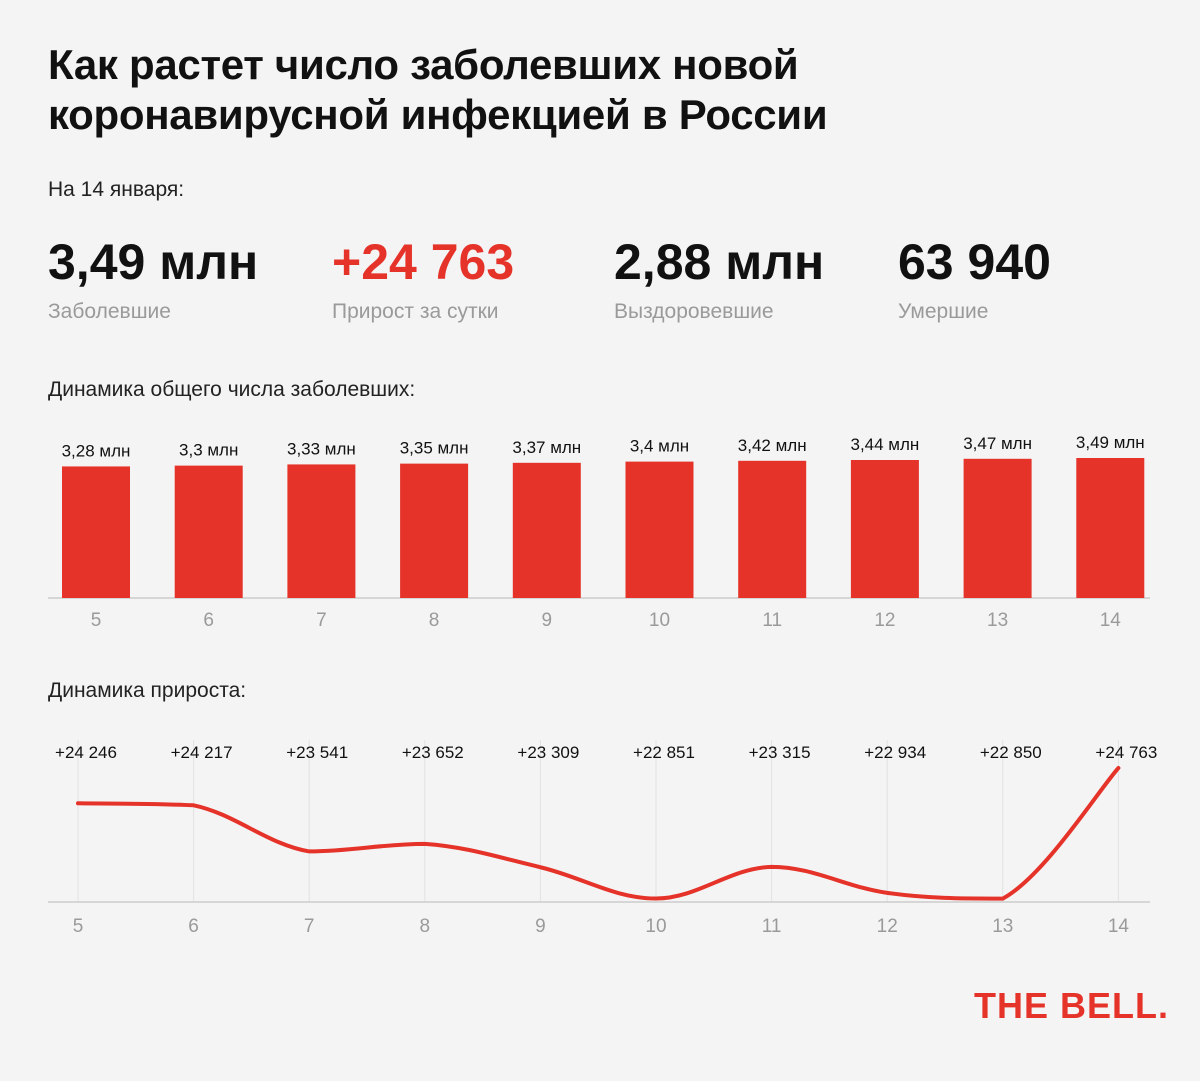  What do you see at coordinates (659, 446) in the screenshot?
I see `bar-data-label: 3,4 млн` at bounding box center [659, 446].